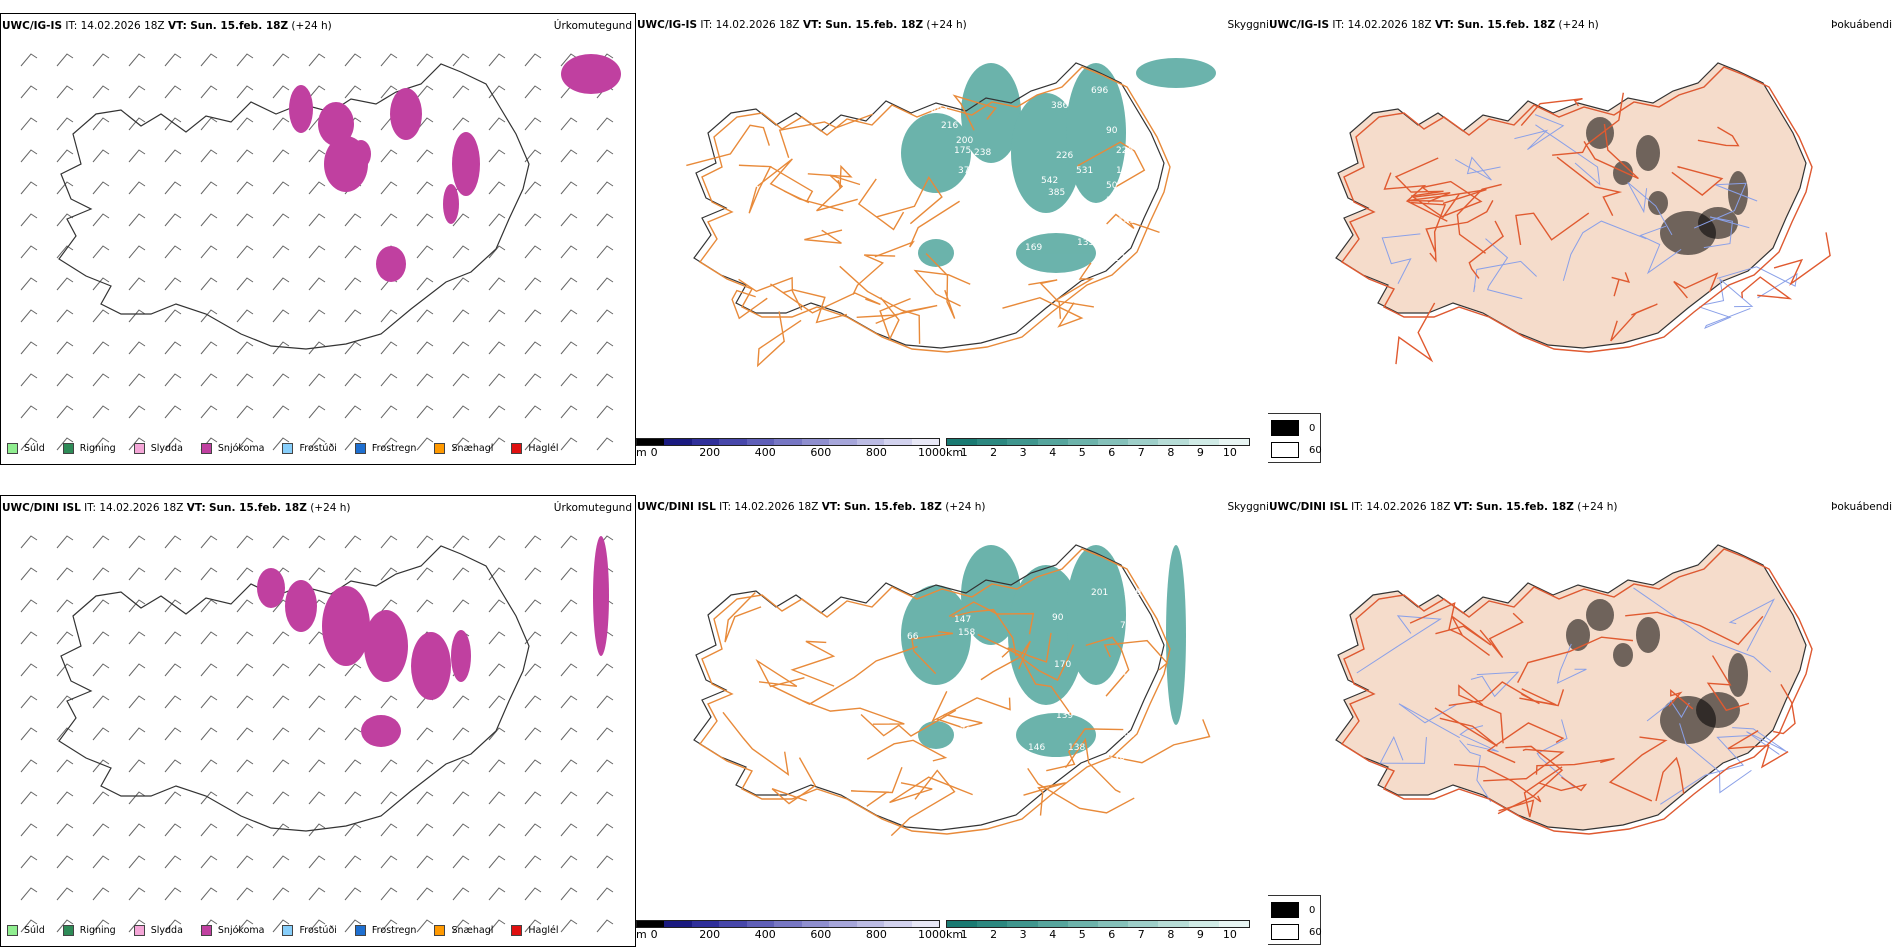 This screenshot has height=950, width=1900. What do you see at coordinates (1059, 106) in the screenshot?
I see `cloud-base-label: 386` at bounding box center [1059, 106].